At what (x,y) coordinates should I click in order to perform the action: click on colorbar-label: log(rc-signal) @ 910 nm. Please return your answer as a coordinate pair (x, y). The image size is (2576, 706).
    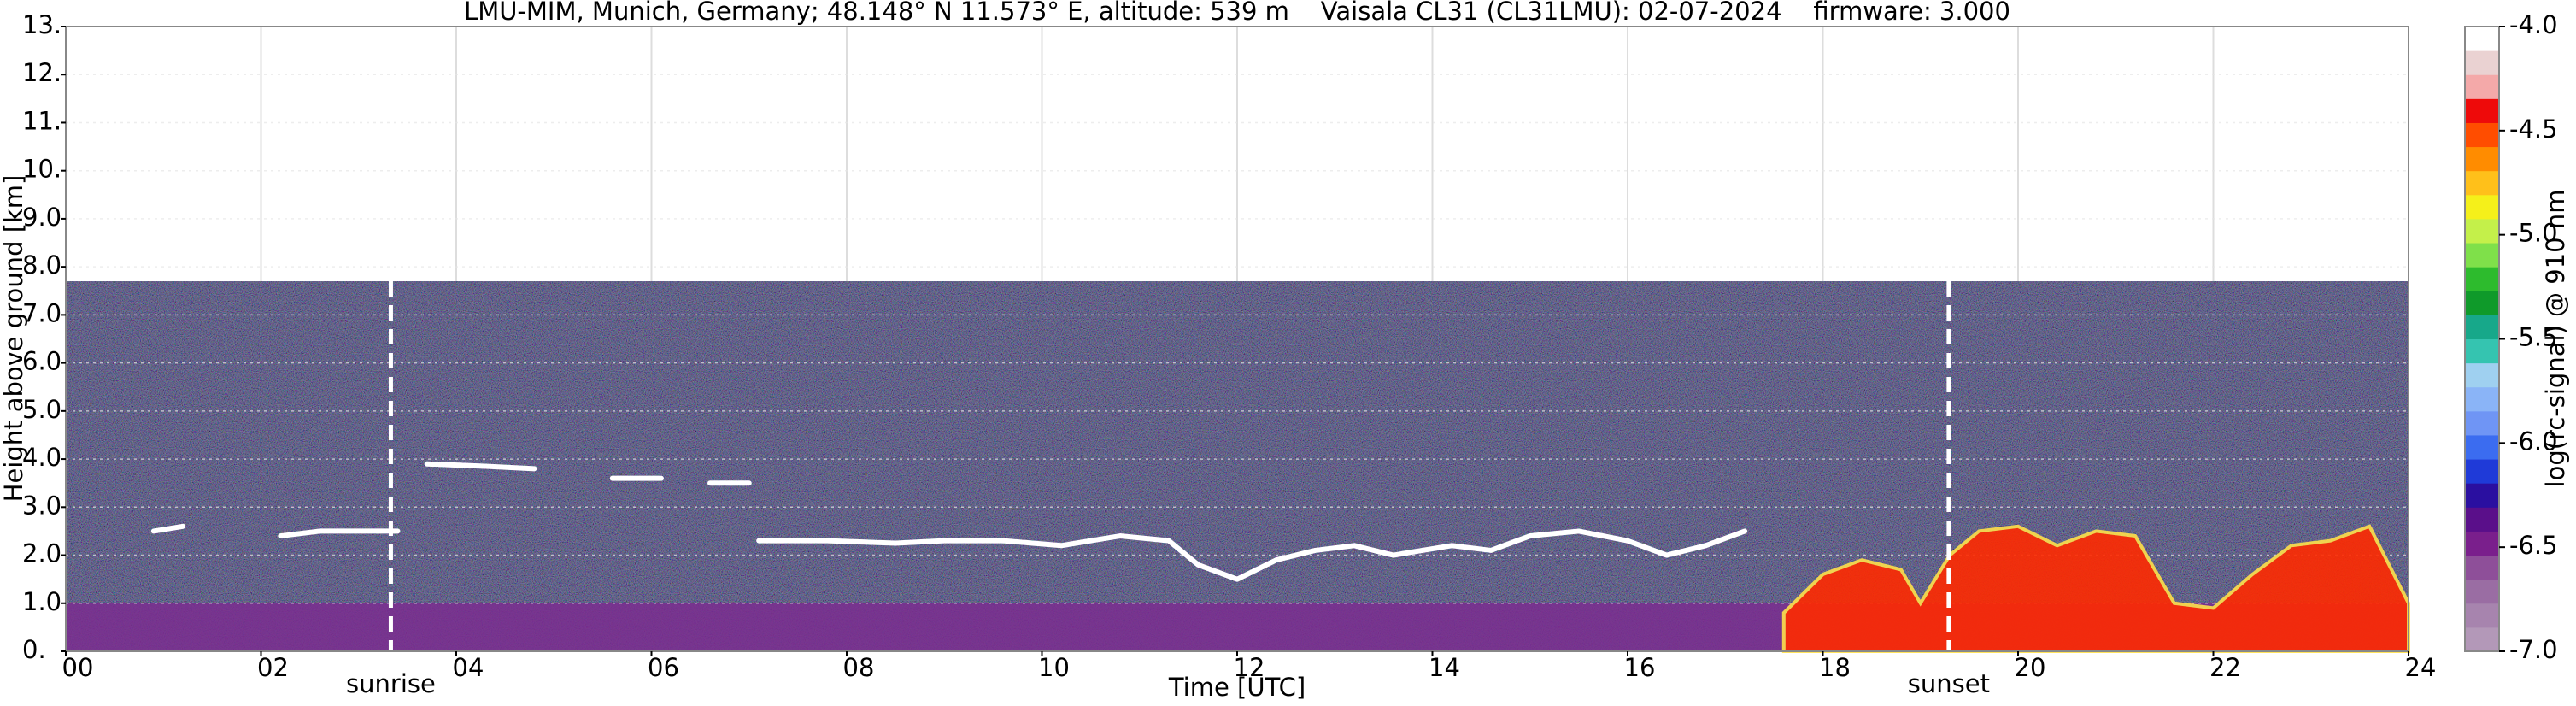
    Looking at the image, I should click on (2555, 339).